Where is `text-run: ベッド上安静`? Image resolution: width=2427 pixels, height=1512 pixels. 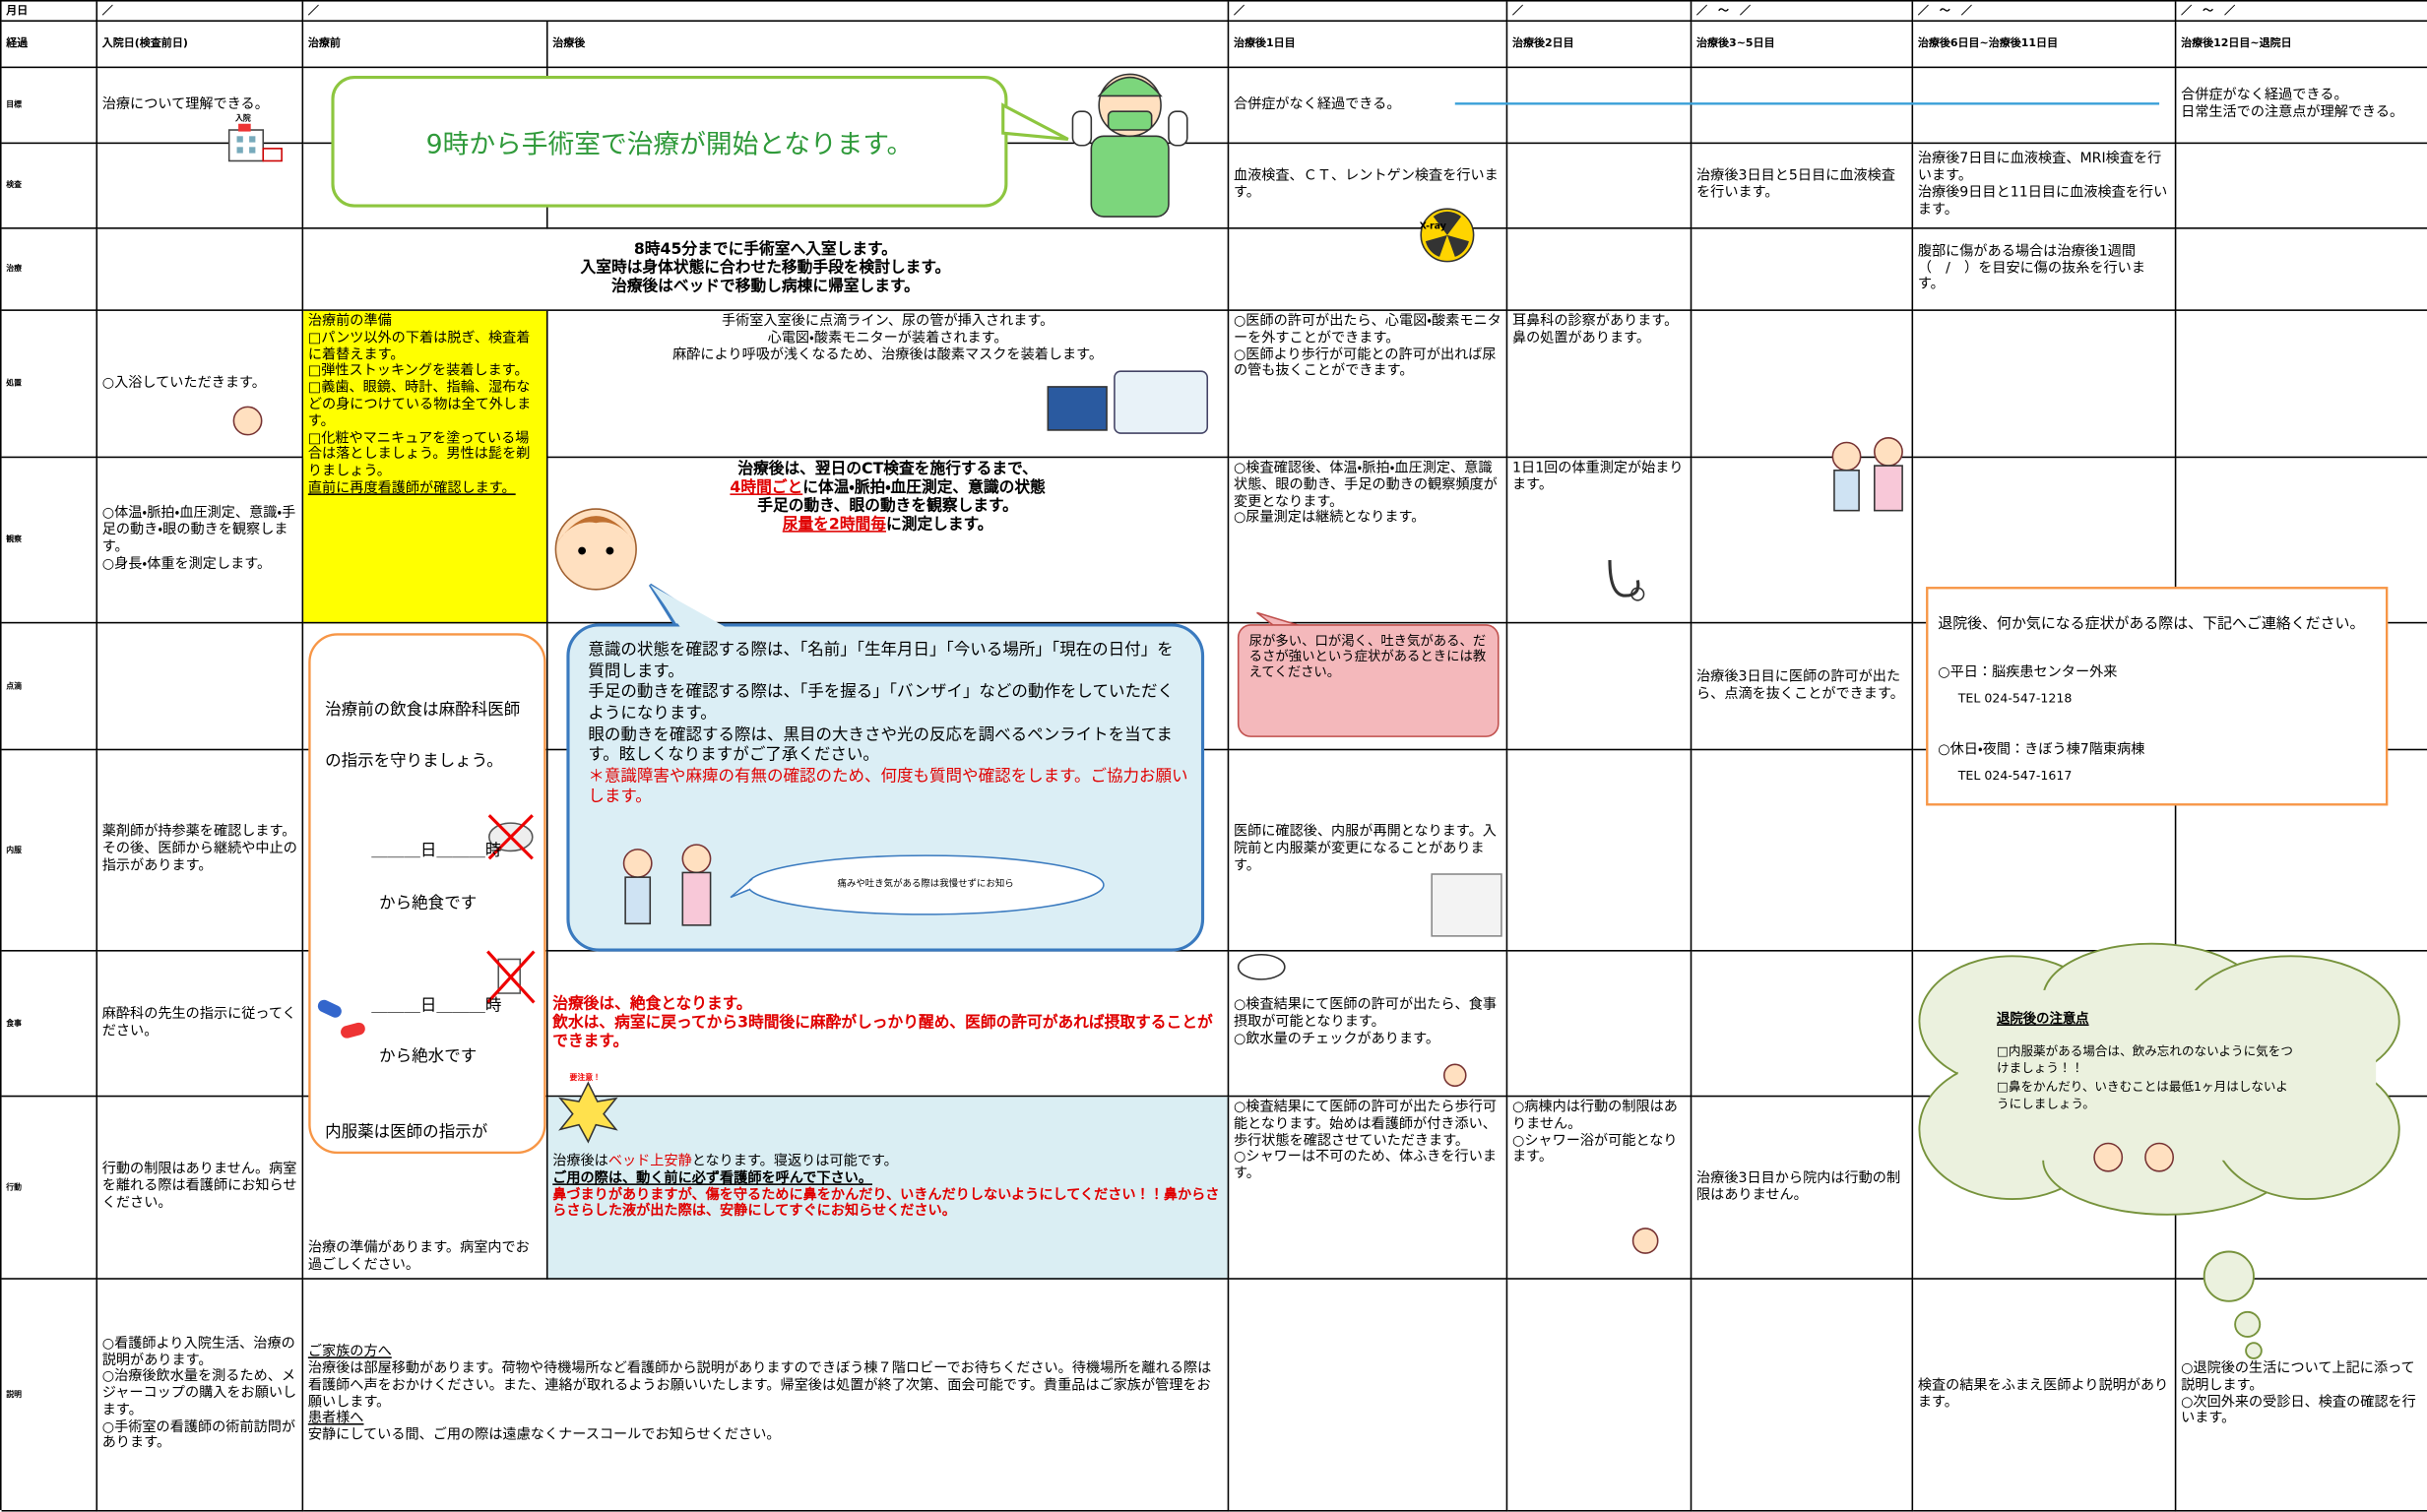
text-run: ベッド上安静 is located at coordinates (649, 1162).